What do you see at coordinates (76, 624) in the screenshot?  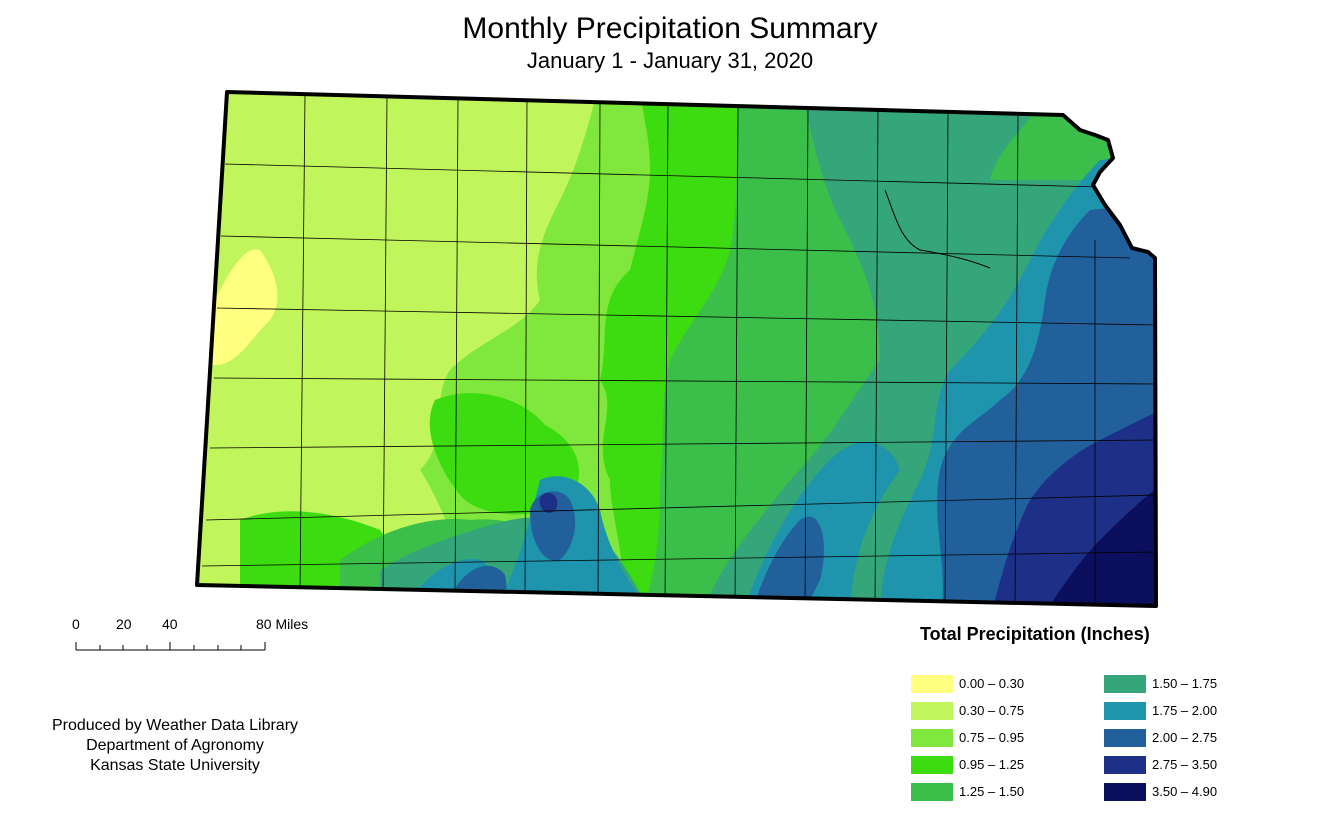 I see `scale-label-0: 0` at bounding box center [76, 624].